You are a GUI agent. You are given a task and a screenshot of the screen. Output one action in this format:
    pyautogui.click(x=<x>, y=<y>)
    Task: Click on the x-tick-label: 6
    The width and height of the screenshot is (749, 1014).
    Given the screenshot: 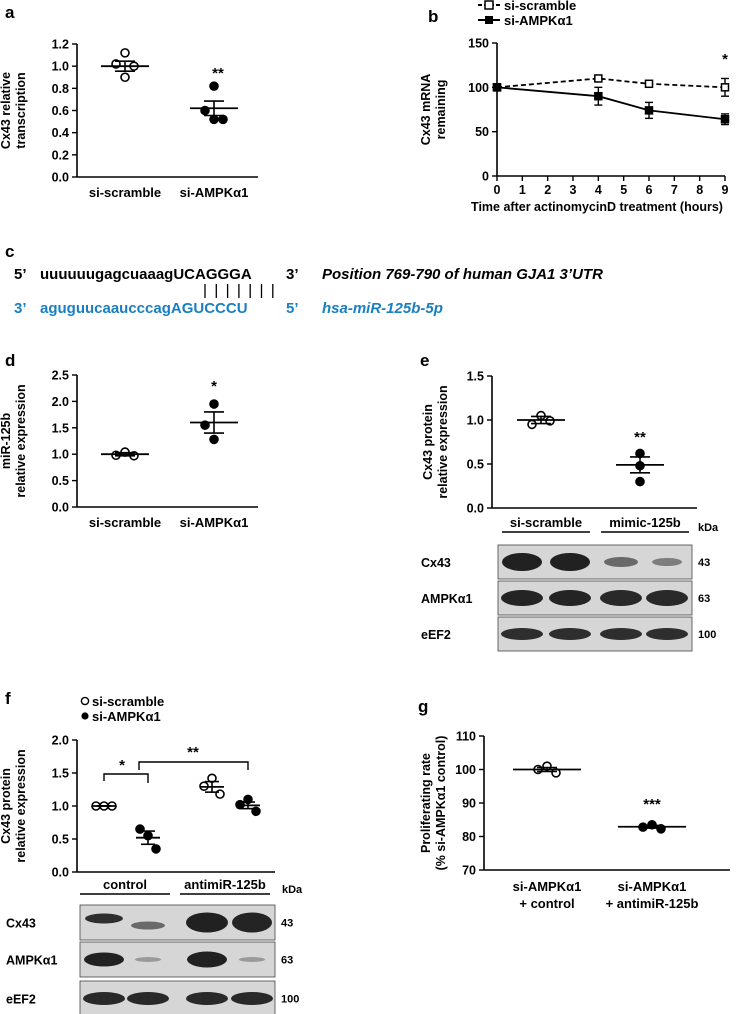 What is the action you would take?
    pyautogui.click(x=649, y=190)
    